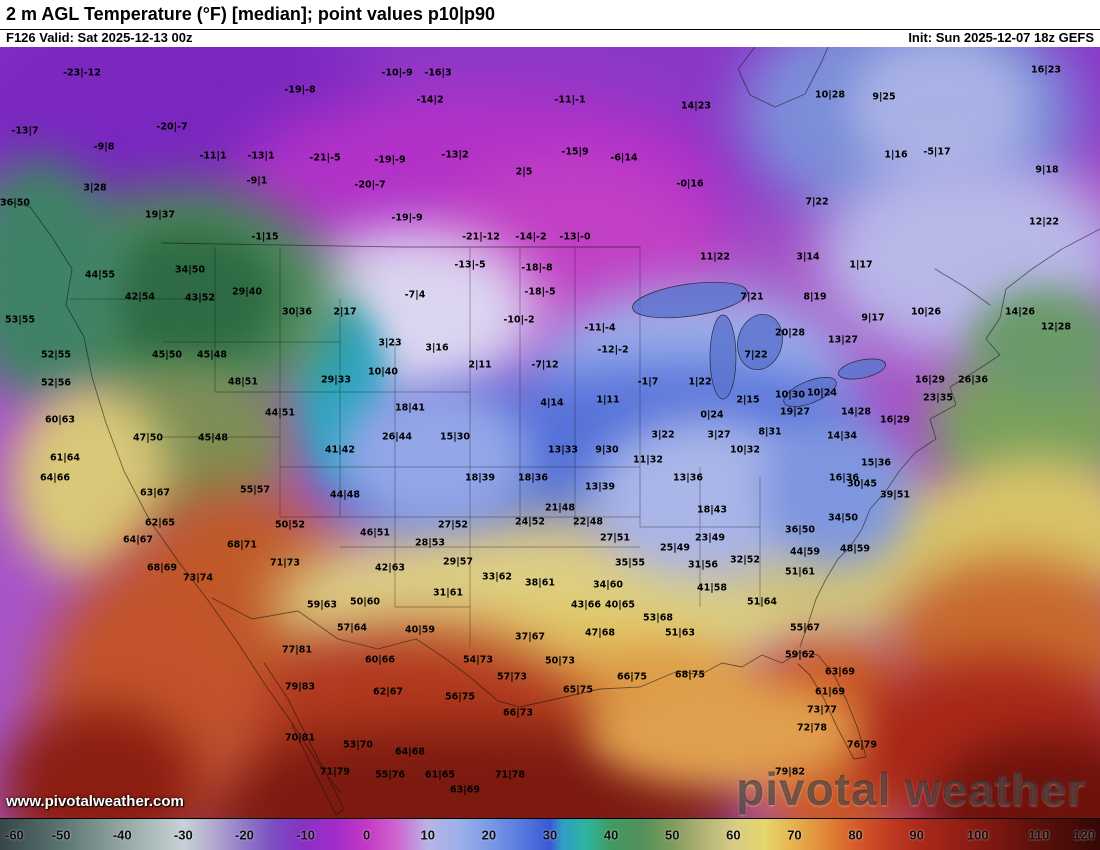 The image size is (1100, 850). I want to click on valid-time-label: F126 Valid: Sat 2025-12-13 00z, so click(99, 37).